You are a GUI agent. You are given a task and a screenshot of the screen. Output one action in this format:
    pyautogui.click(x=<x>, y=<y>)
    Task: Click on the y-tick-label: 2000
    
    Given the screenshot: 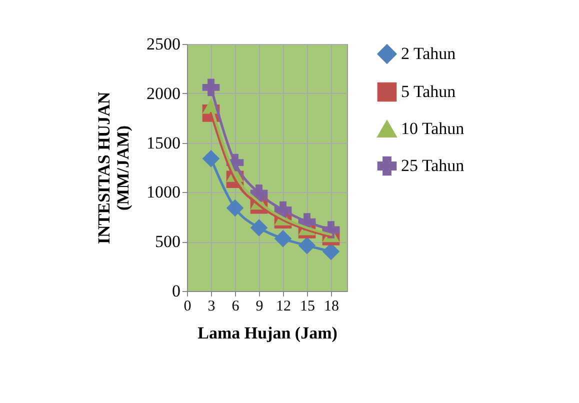 What is the action you would take?
    pyautogui.click(x=163, y=93)
    